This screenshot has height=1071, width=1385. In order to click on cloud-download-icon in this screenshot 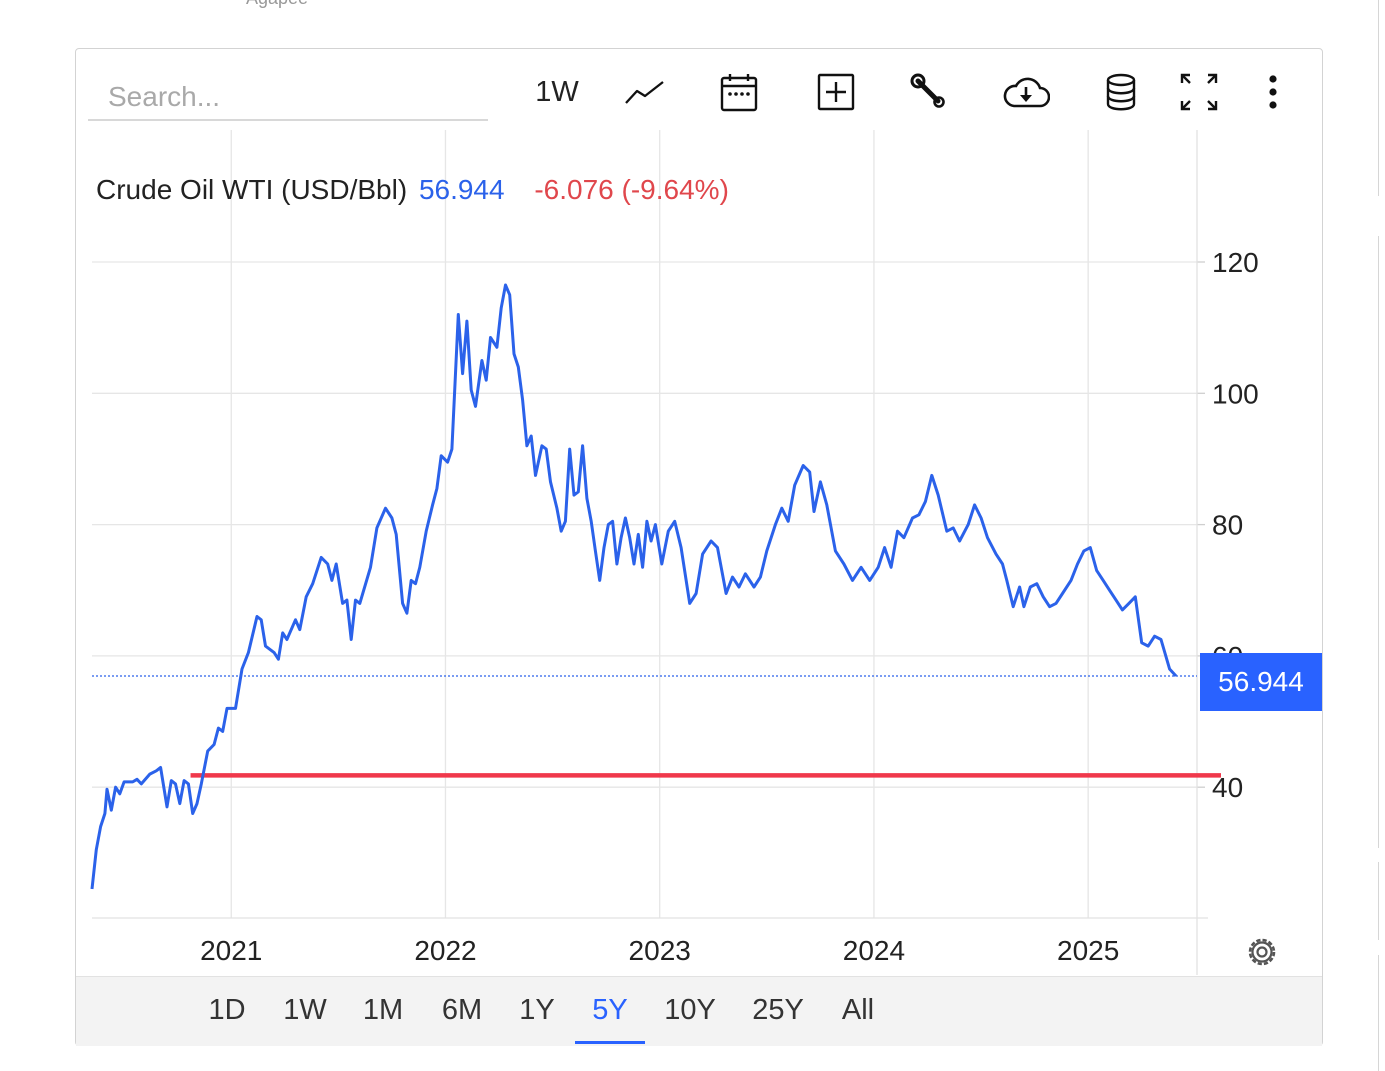, I will do `click(1026, 92)`.